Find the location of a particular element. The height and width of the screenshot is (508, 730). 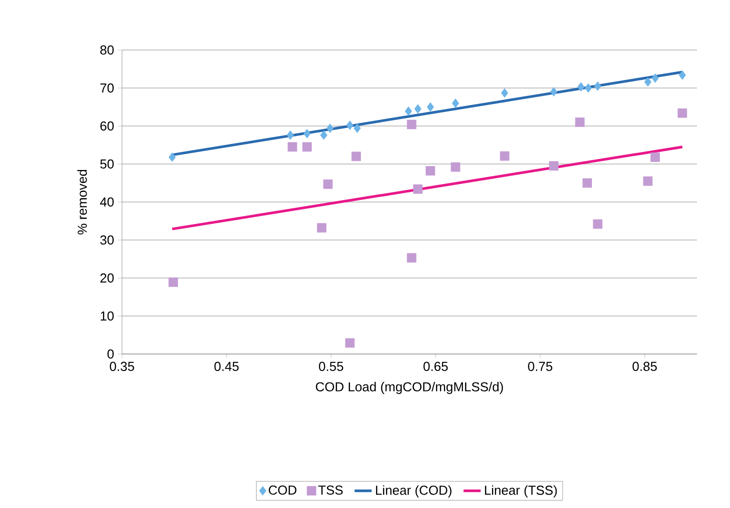

y-tick-label: 10 is located at coordinates (107, 316).